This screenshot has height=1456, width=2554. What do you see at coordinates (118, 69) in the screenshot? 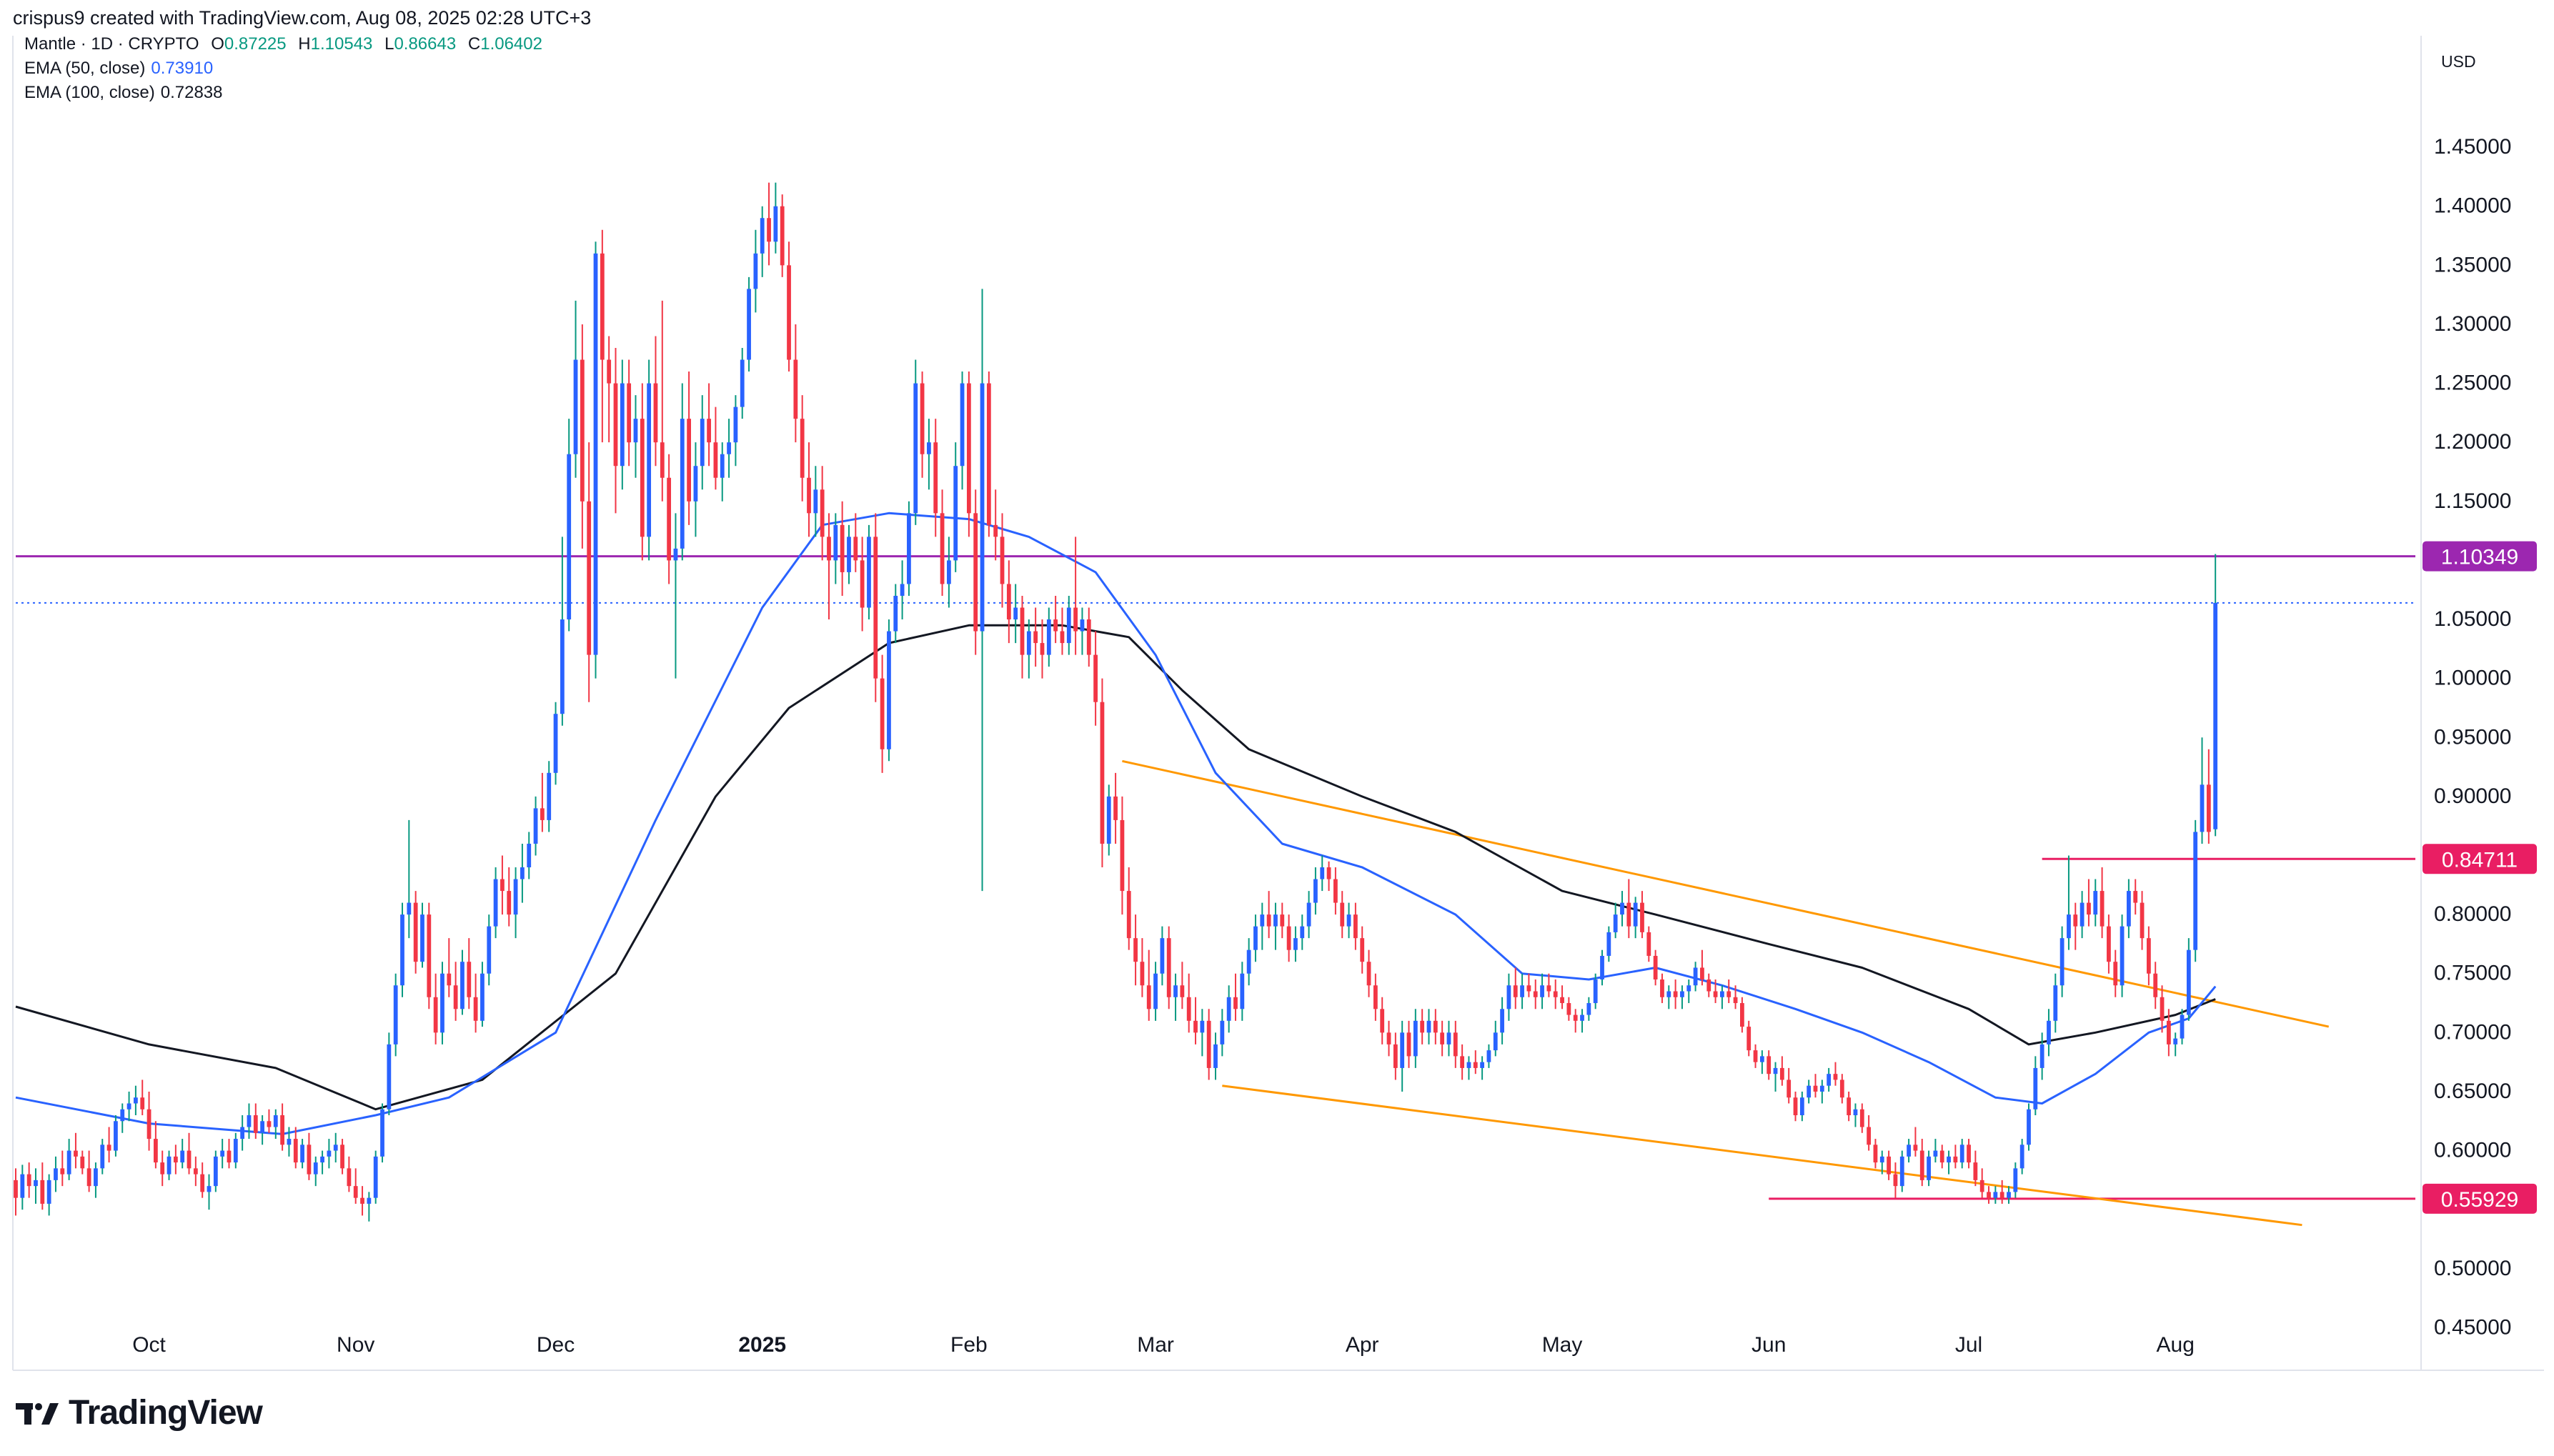
I see `legend-ema50-row: EMA (50, close) 0.73910` at bounding box center [118, 69].